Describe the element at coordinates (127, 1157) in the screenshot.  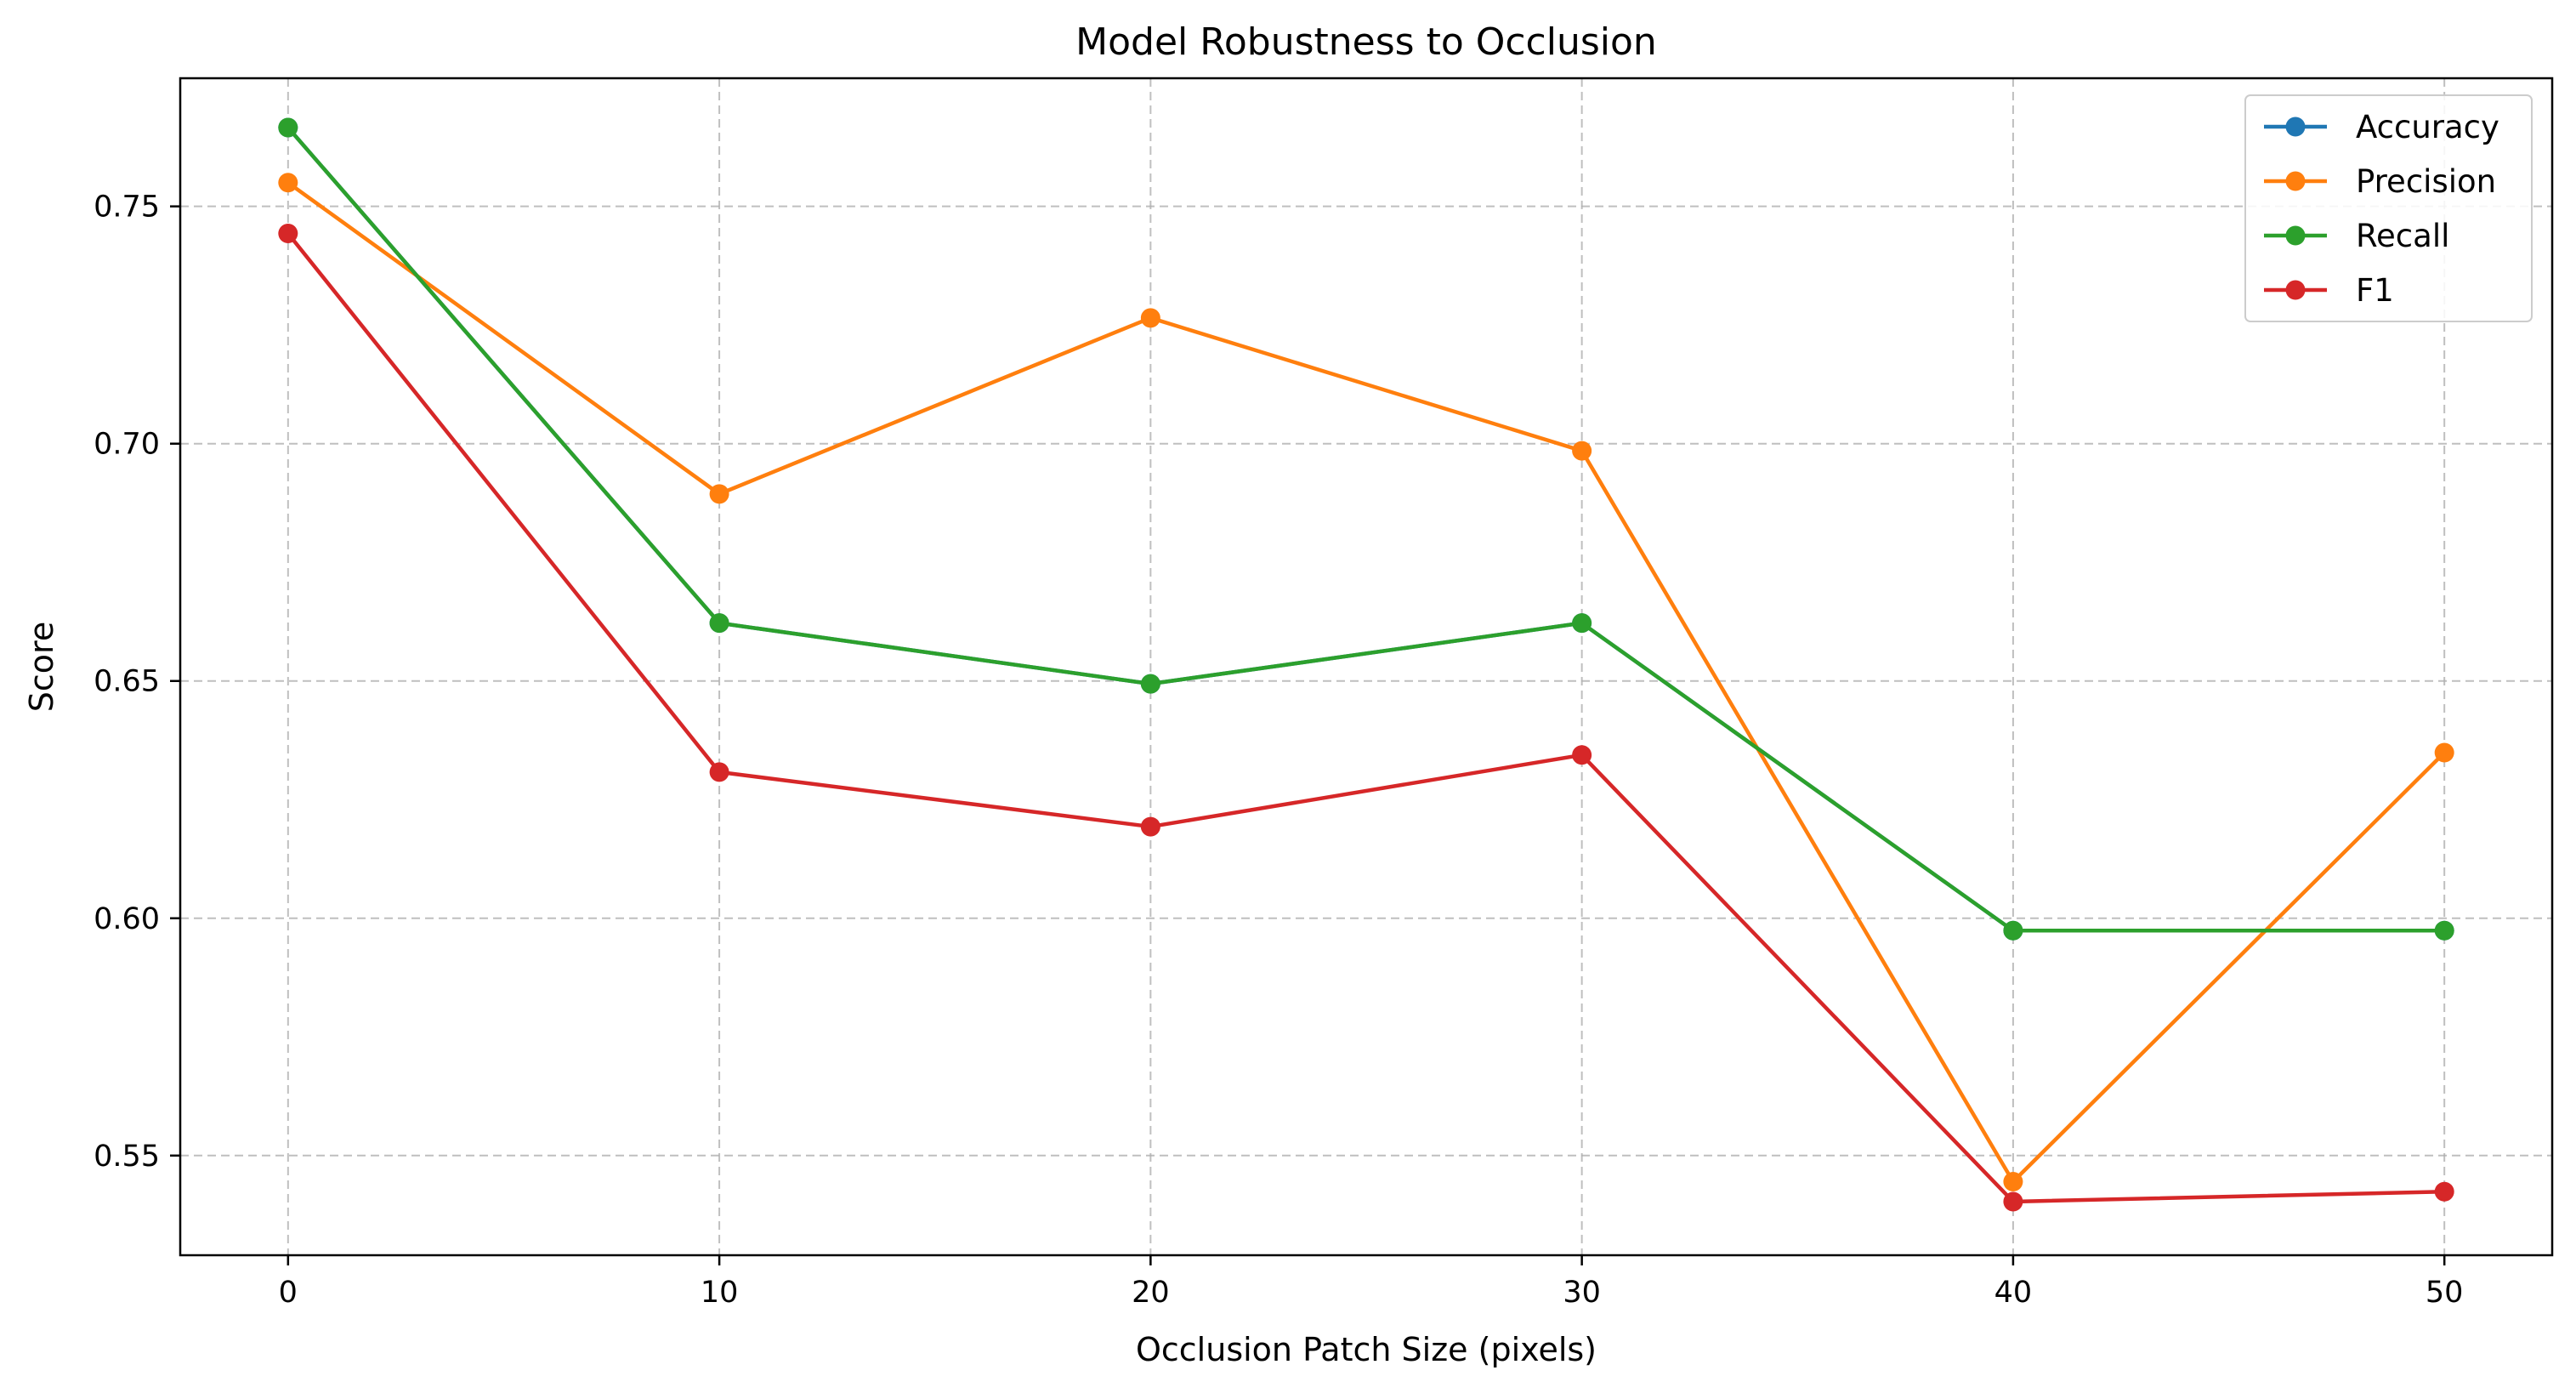
I see `y-tick-label: 0.55` at that location.